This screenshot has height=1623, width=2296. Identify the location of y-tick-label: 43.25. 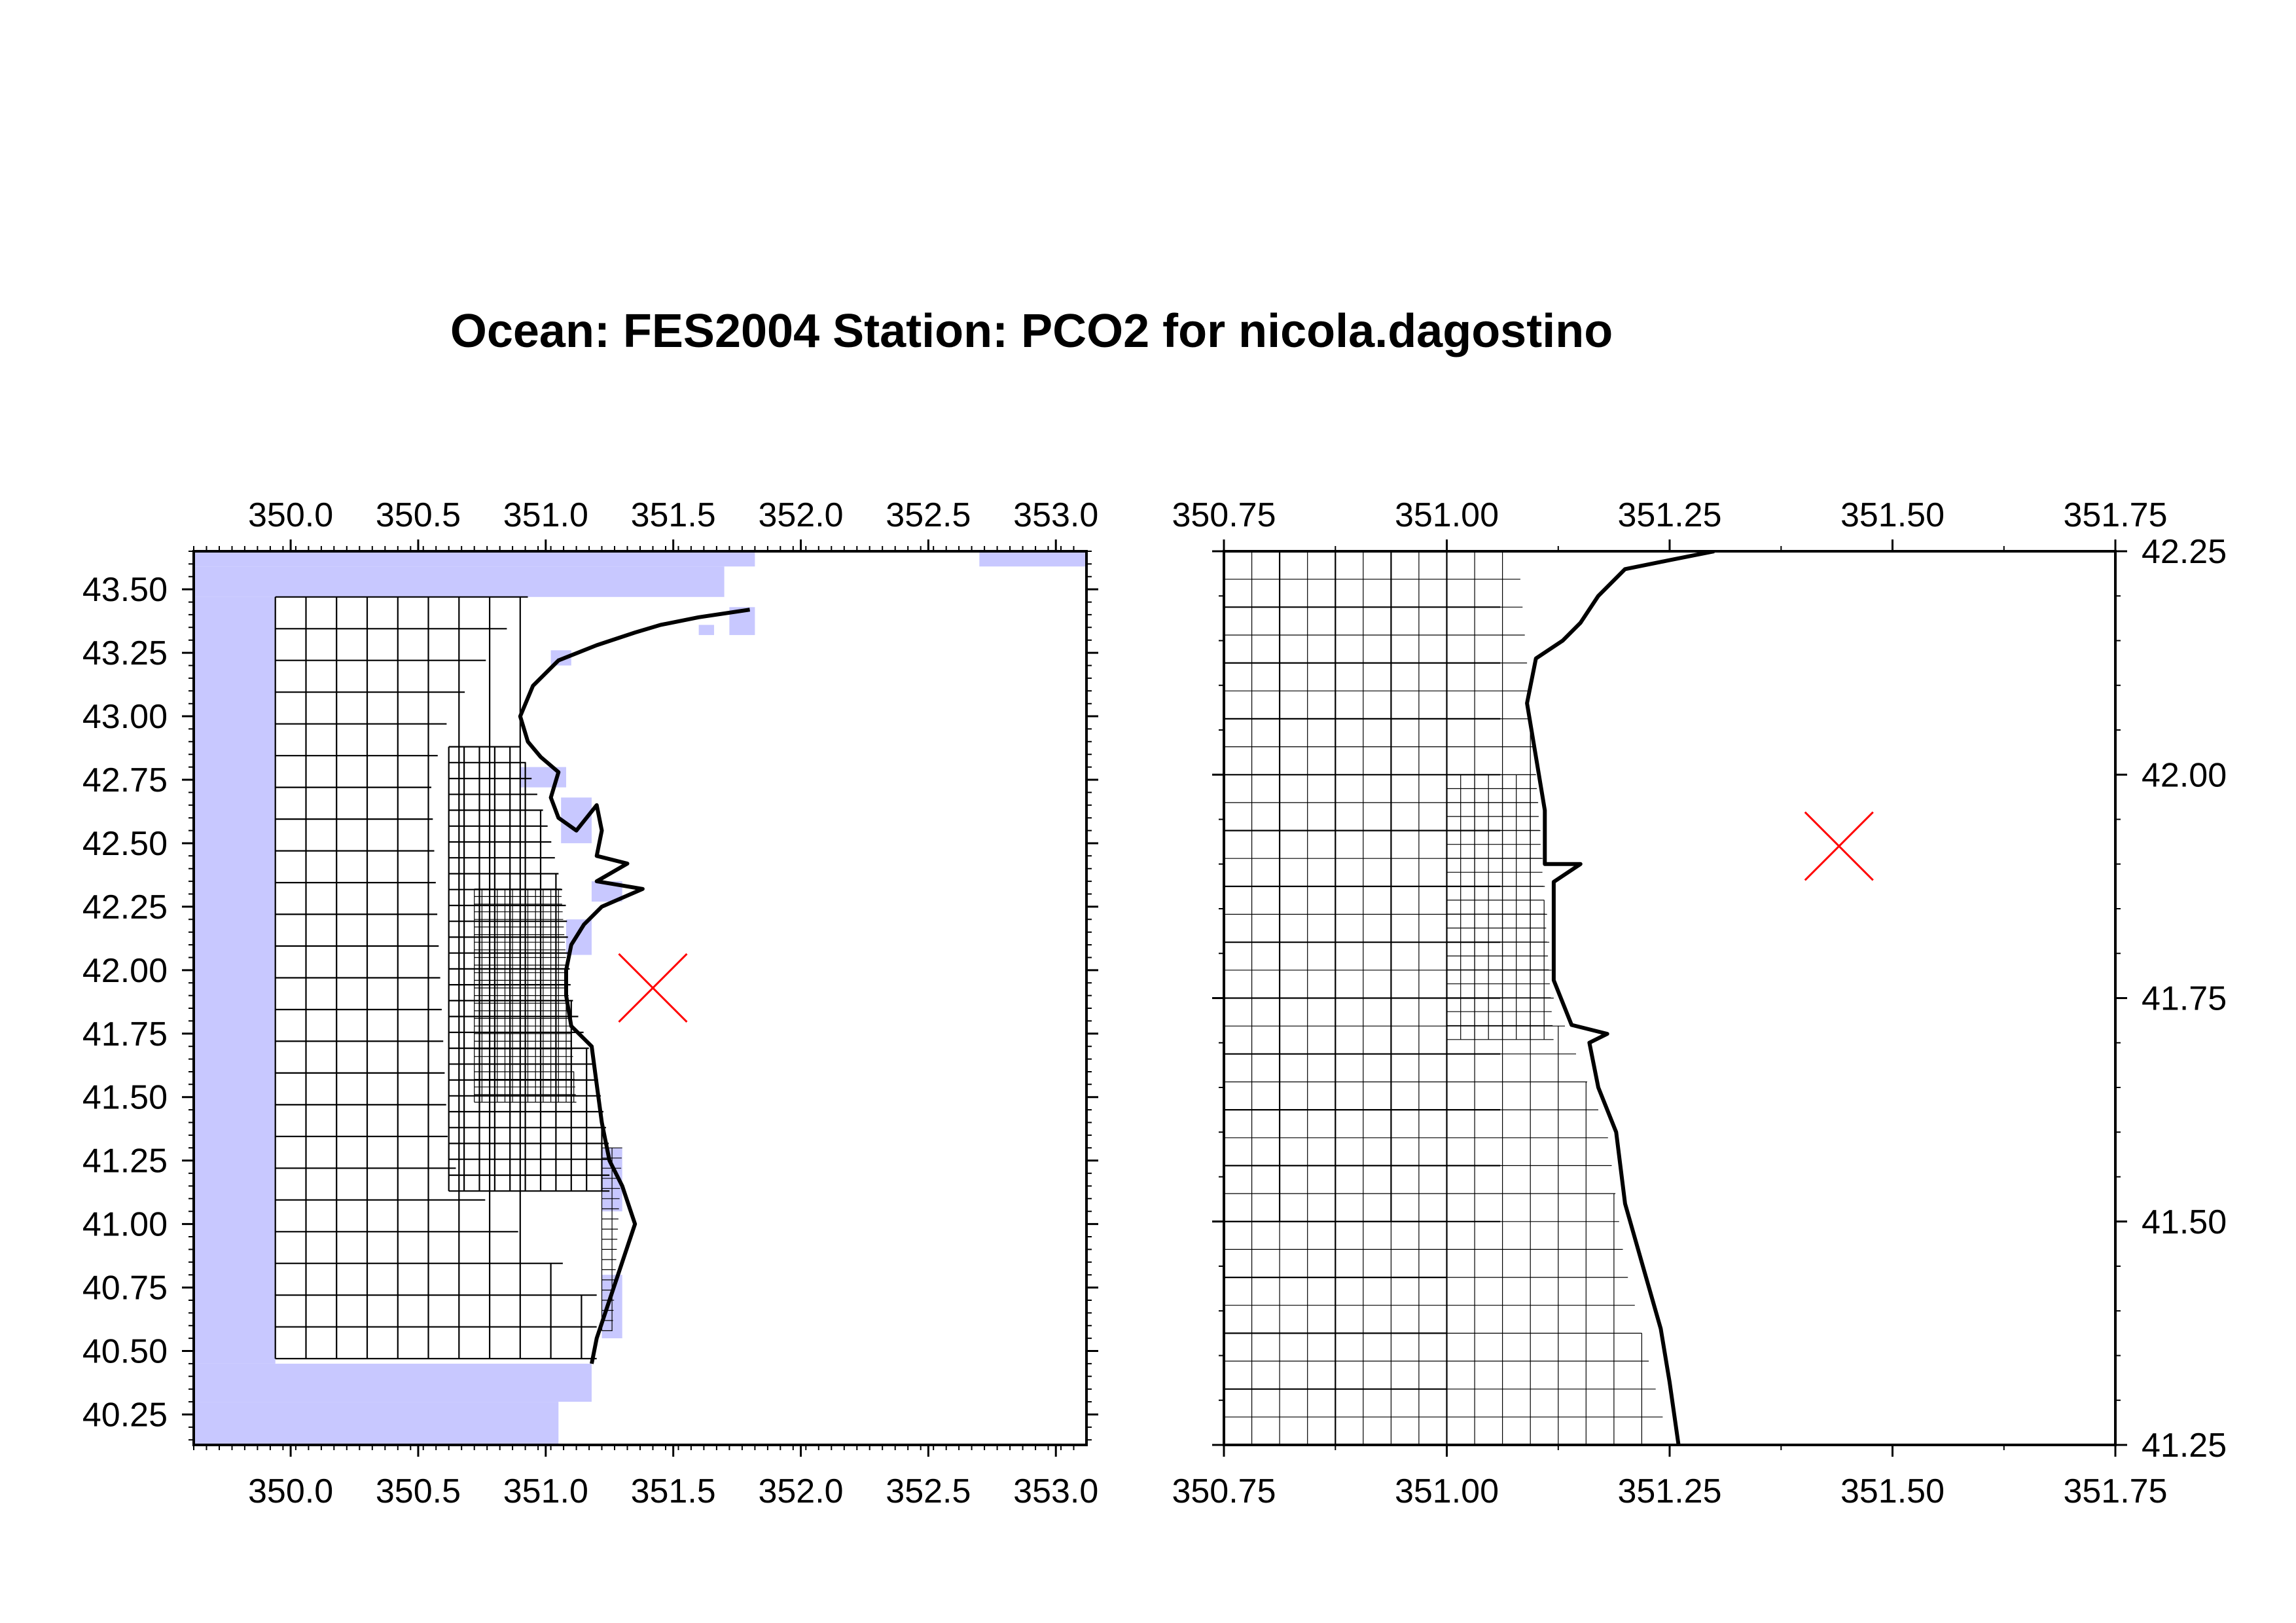
(125, 653).